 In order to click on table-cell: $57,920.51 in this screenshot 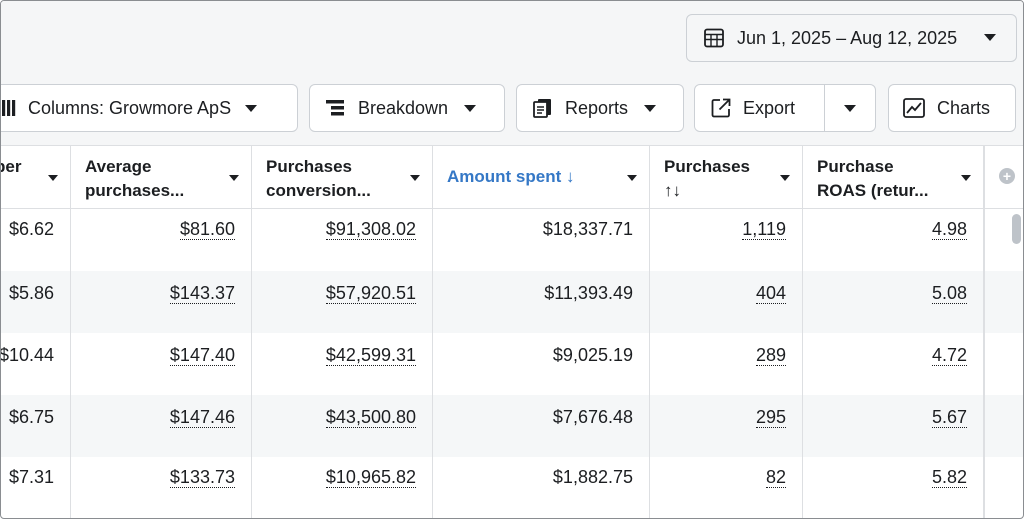, I will do `click(342, 302)`.